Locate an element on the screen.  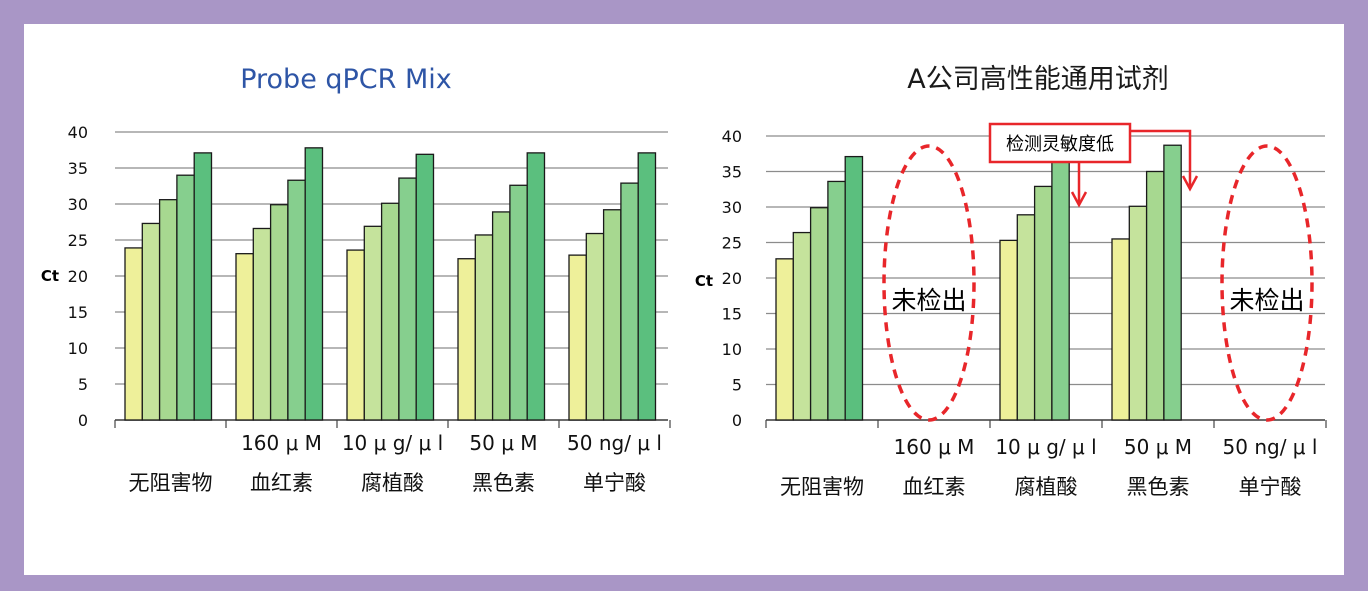
low-sensitivity-box is located at coordinates (1060, 143).